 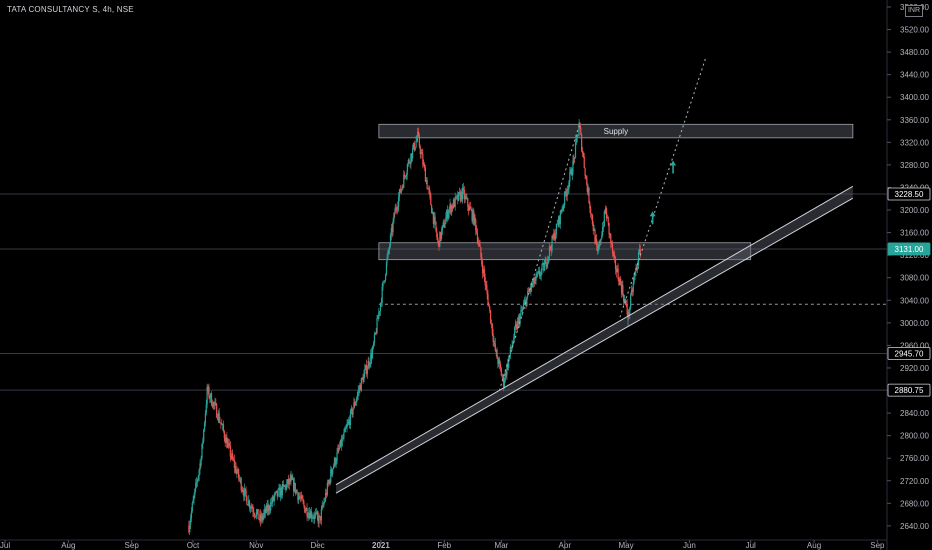 What do you see at coordinates (652, 214) in the screenshot?
I see `up-arrow-head` at bounding box center [652, 214].